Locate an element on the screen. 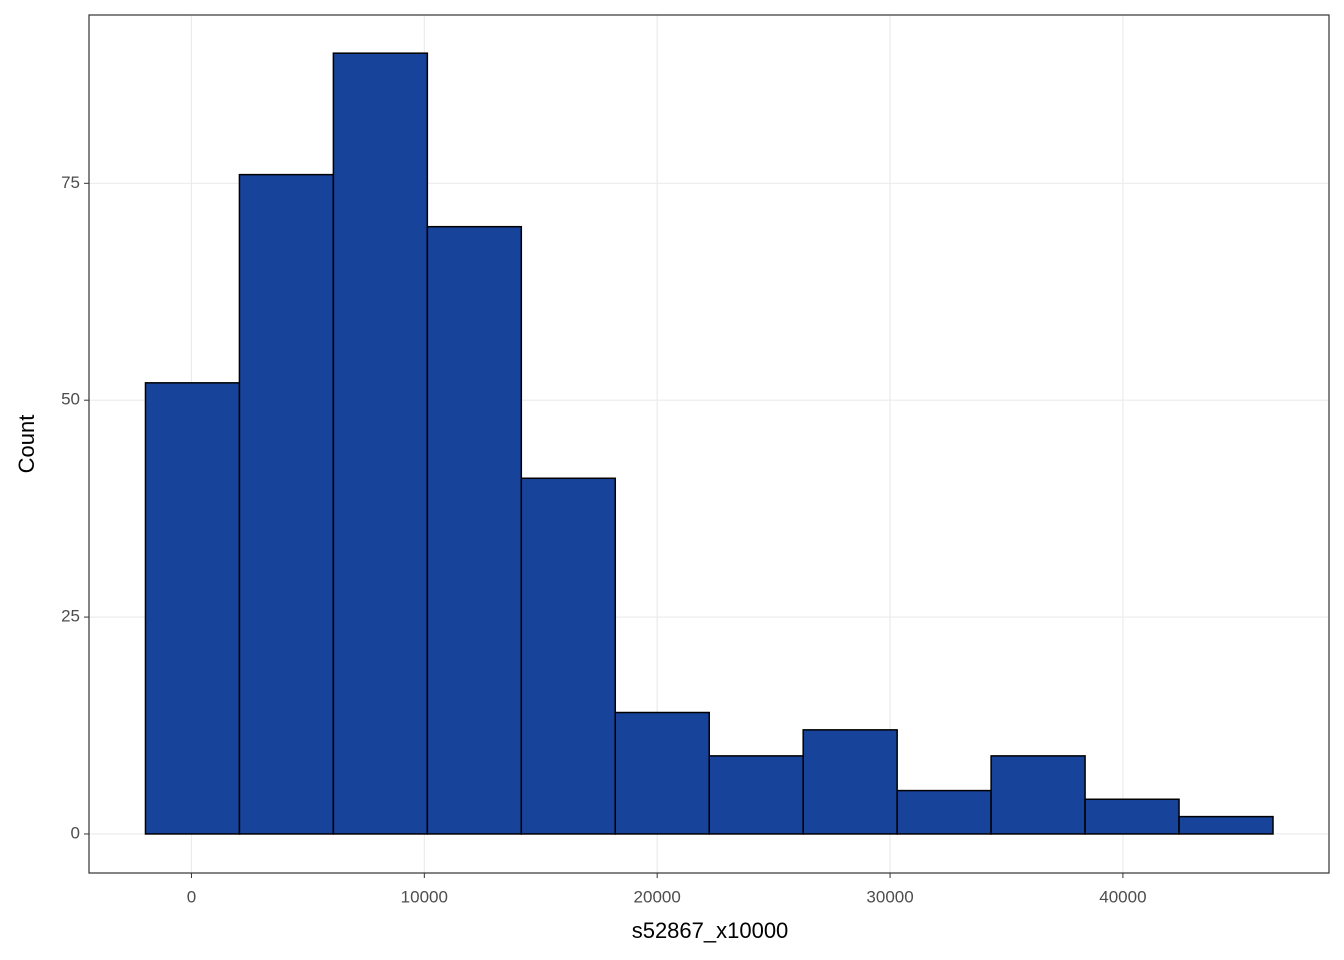 This screenshot has width=1344, height=960. y-tick-label: 75 is located at coordinates (70, 182).